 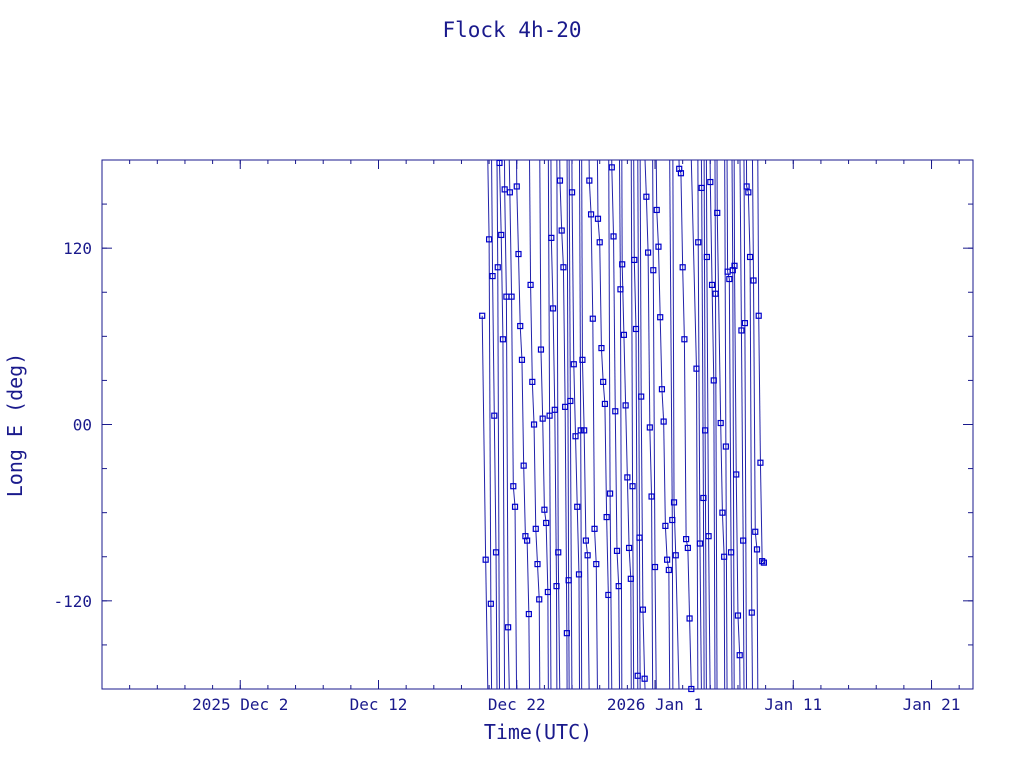 What do you see at coordinates (655, 704) in the screenshot?
I see `x-tick-label: 2026 Jan 1` at bounding box center [655, 704].